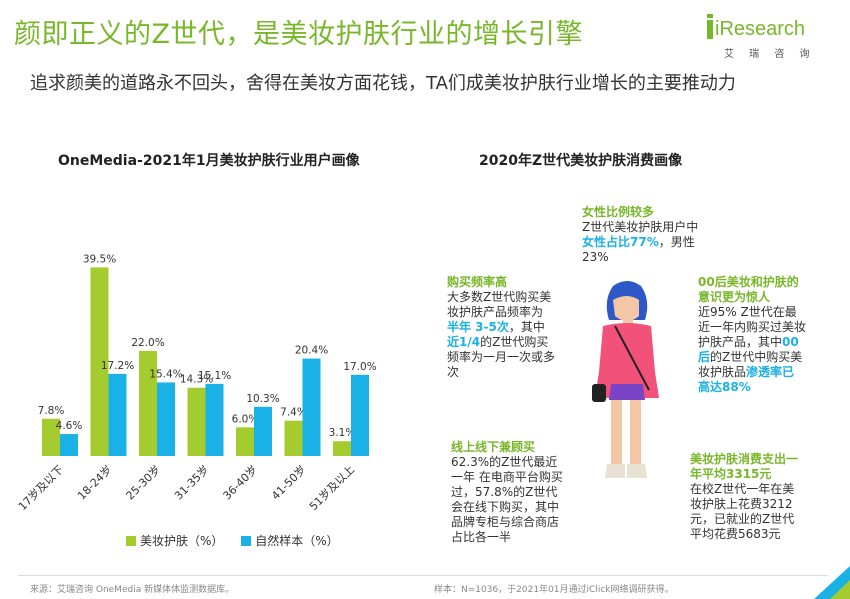 The height and width of the screenshot is (599, 850). Describe the element at coordinates (752, 327) in the screenshot. I see `note-00-text1: 近95% Z世代在最近一年内购买过美妆护肤产品，其中` at that location.